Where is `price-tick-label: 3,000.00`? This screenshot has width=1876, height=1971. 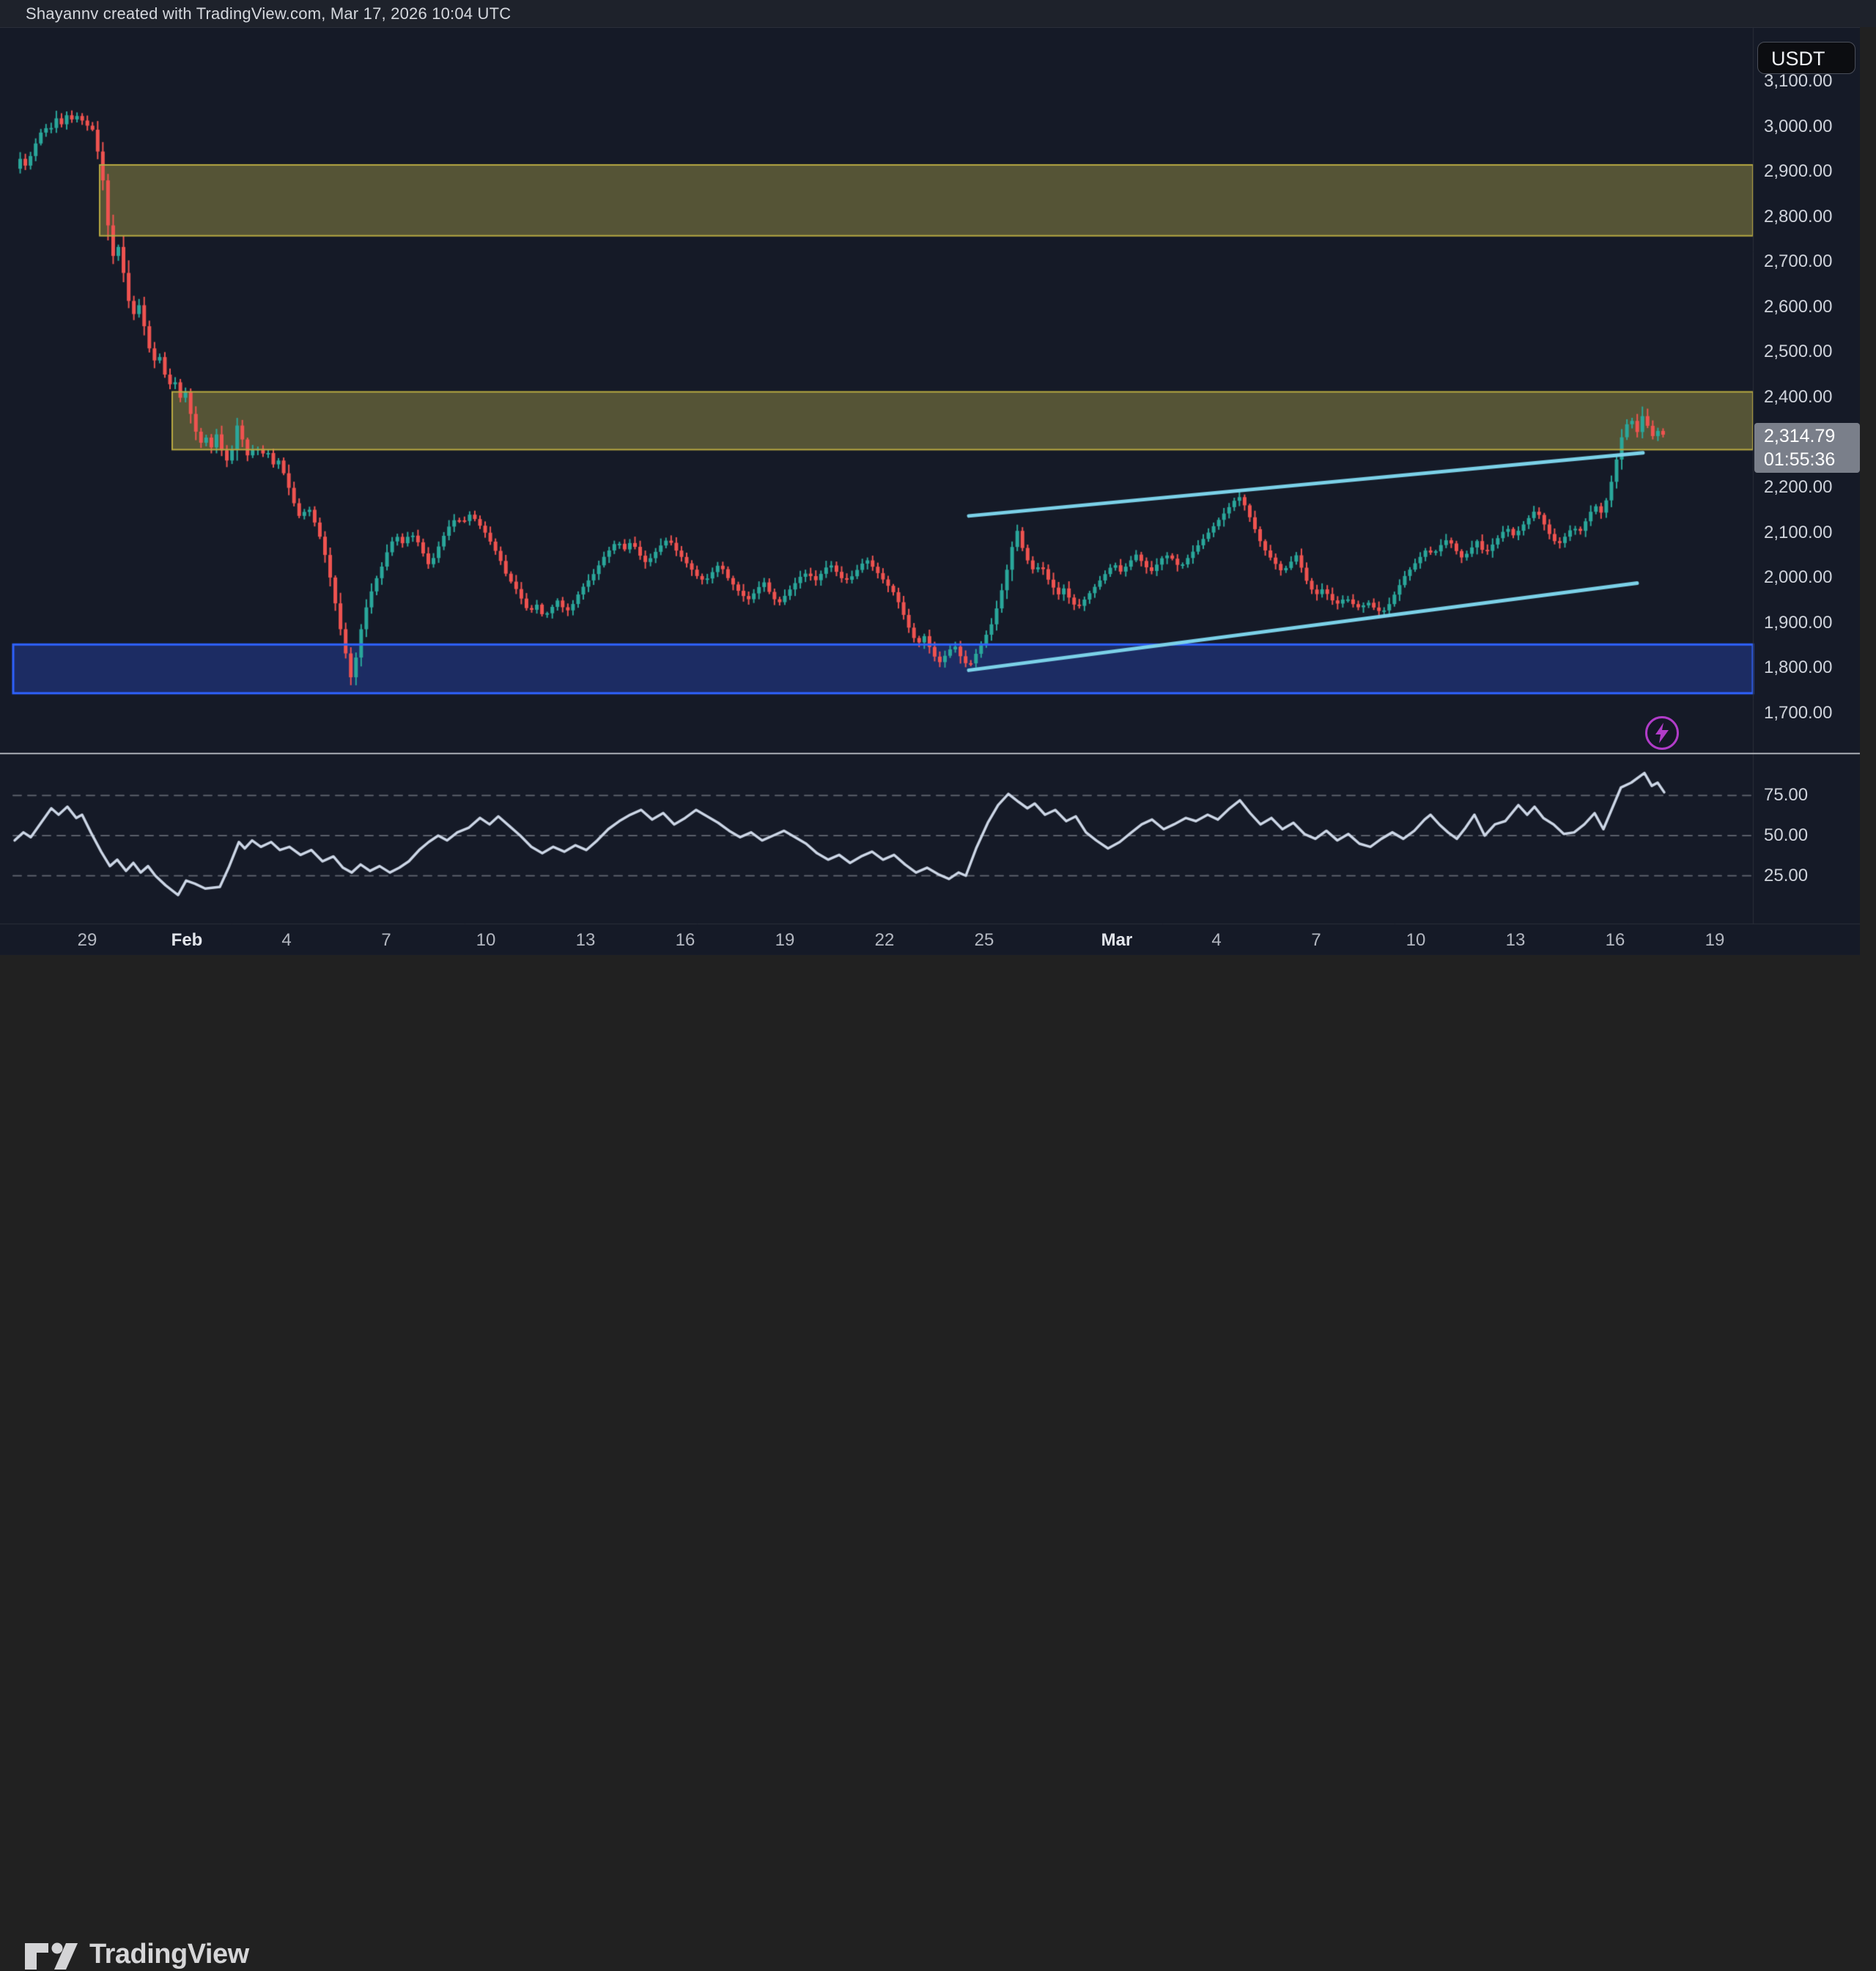 price-tick-label: 3,000.00 is located at coordinates (1798, 126).